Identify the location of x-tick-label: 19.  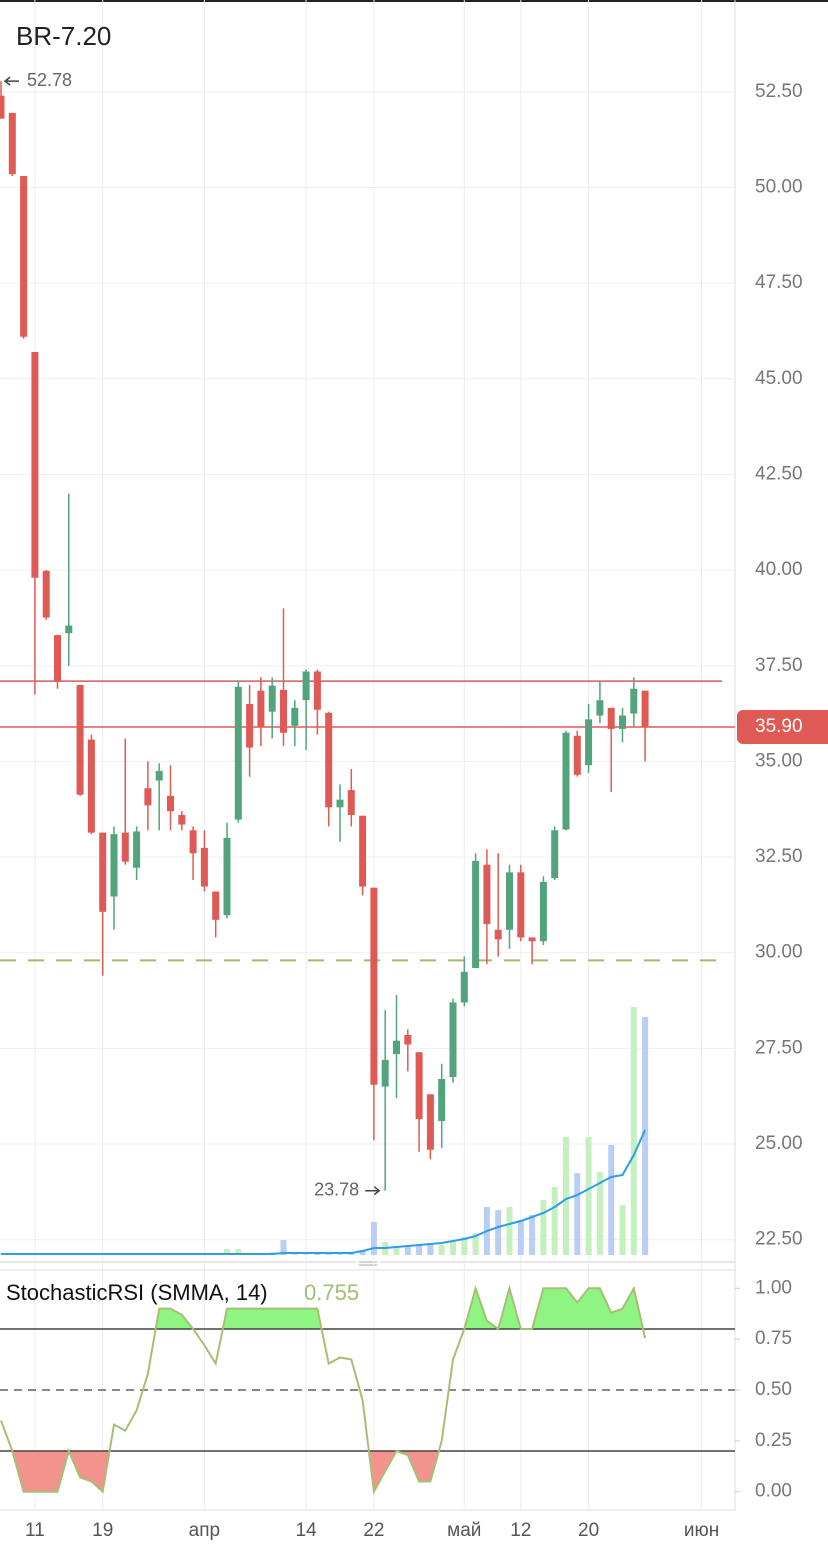
(102, 1530).